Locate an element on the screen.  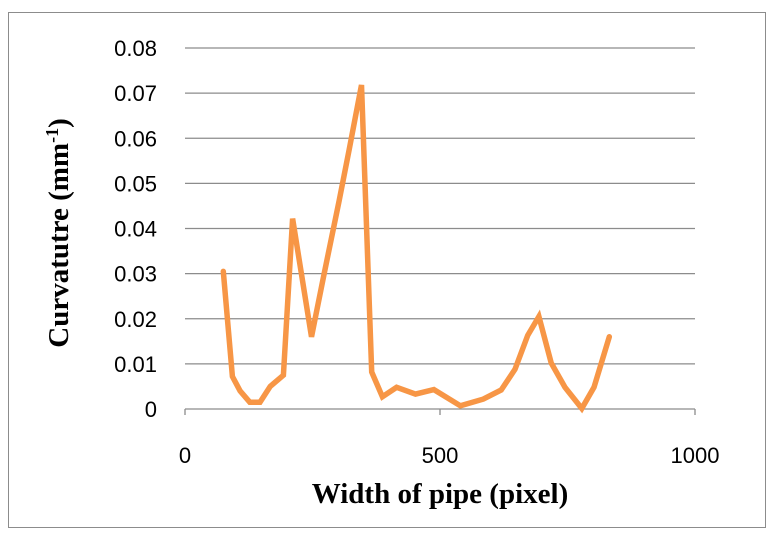
y-tick-label: 0.03 is located at coordinates (135, 274).